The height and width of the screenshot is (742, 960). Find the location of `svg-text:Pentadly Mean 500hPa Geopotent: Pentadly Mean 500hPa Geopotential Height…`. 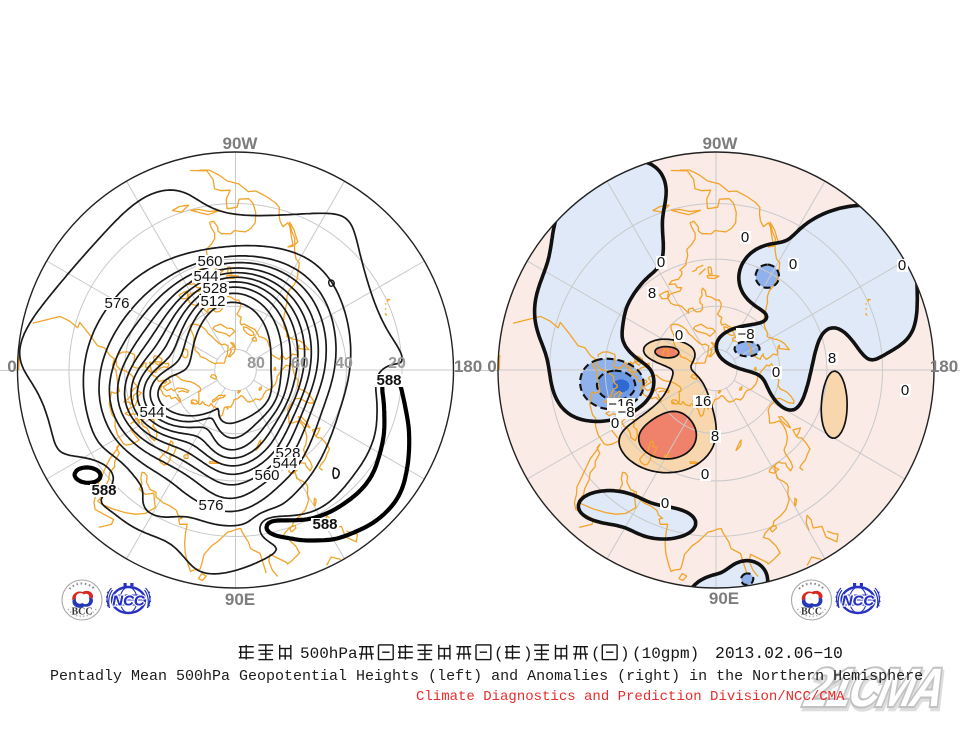

svg-text:Pentadly Mean 500hPa Geopotent: Pentadly Mean 500hPa Geopotential Height… is located at coordinates (486, 676).